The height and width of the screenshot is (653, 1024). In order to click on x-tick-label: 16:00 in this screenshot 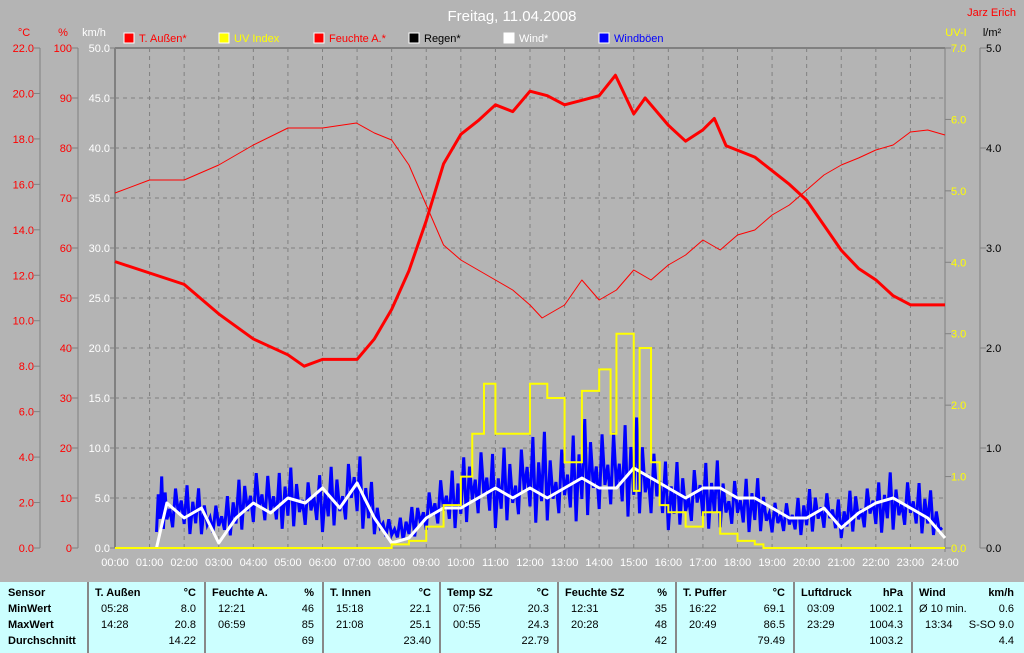, I will do `click(669, 563)`.